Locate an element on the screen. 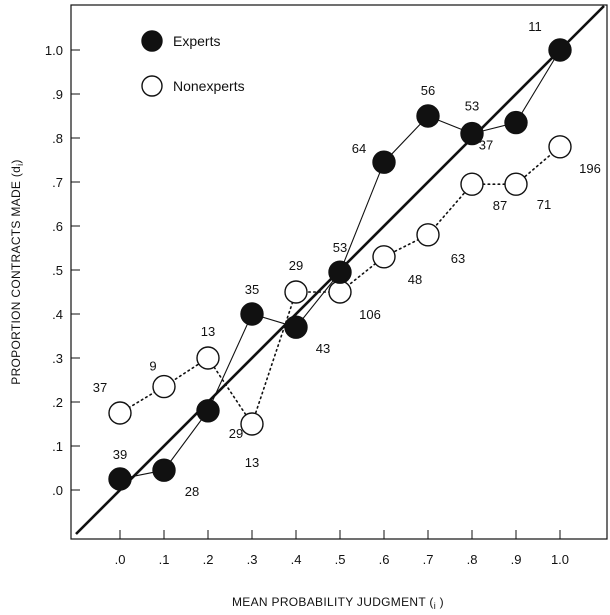 The image size is (610, 615). x-tick-label: .0 is located at coordinates (120, 559).